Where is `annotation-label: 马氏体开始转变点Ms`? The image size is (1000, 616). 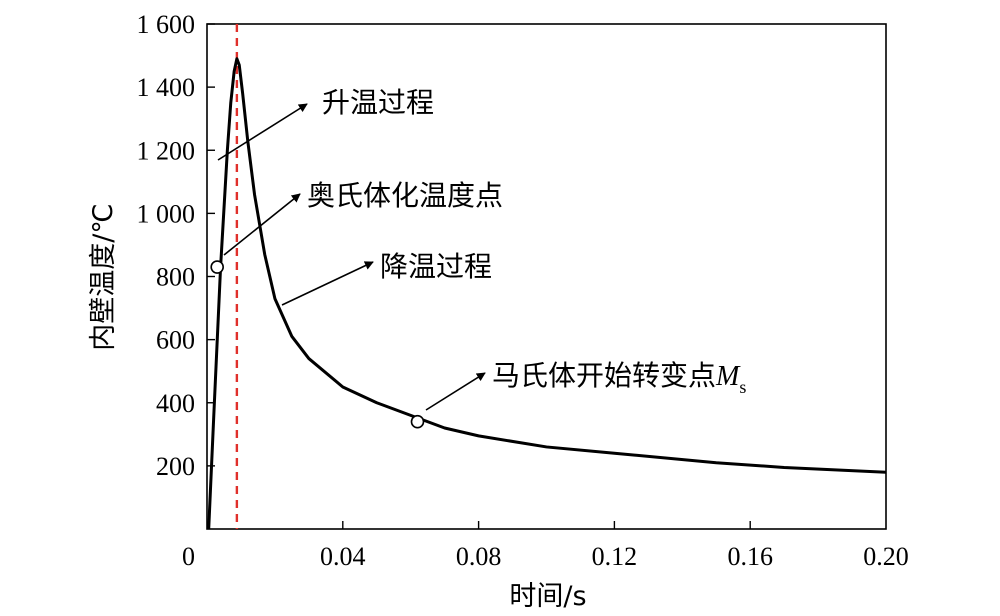
annotation-label: 马氏体开始转变点Ms is located at coordinates (619, 378).